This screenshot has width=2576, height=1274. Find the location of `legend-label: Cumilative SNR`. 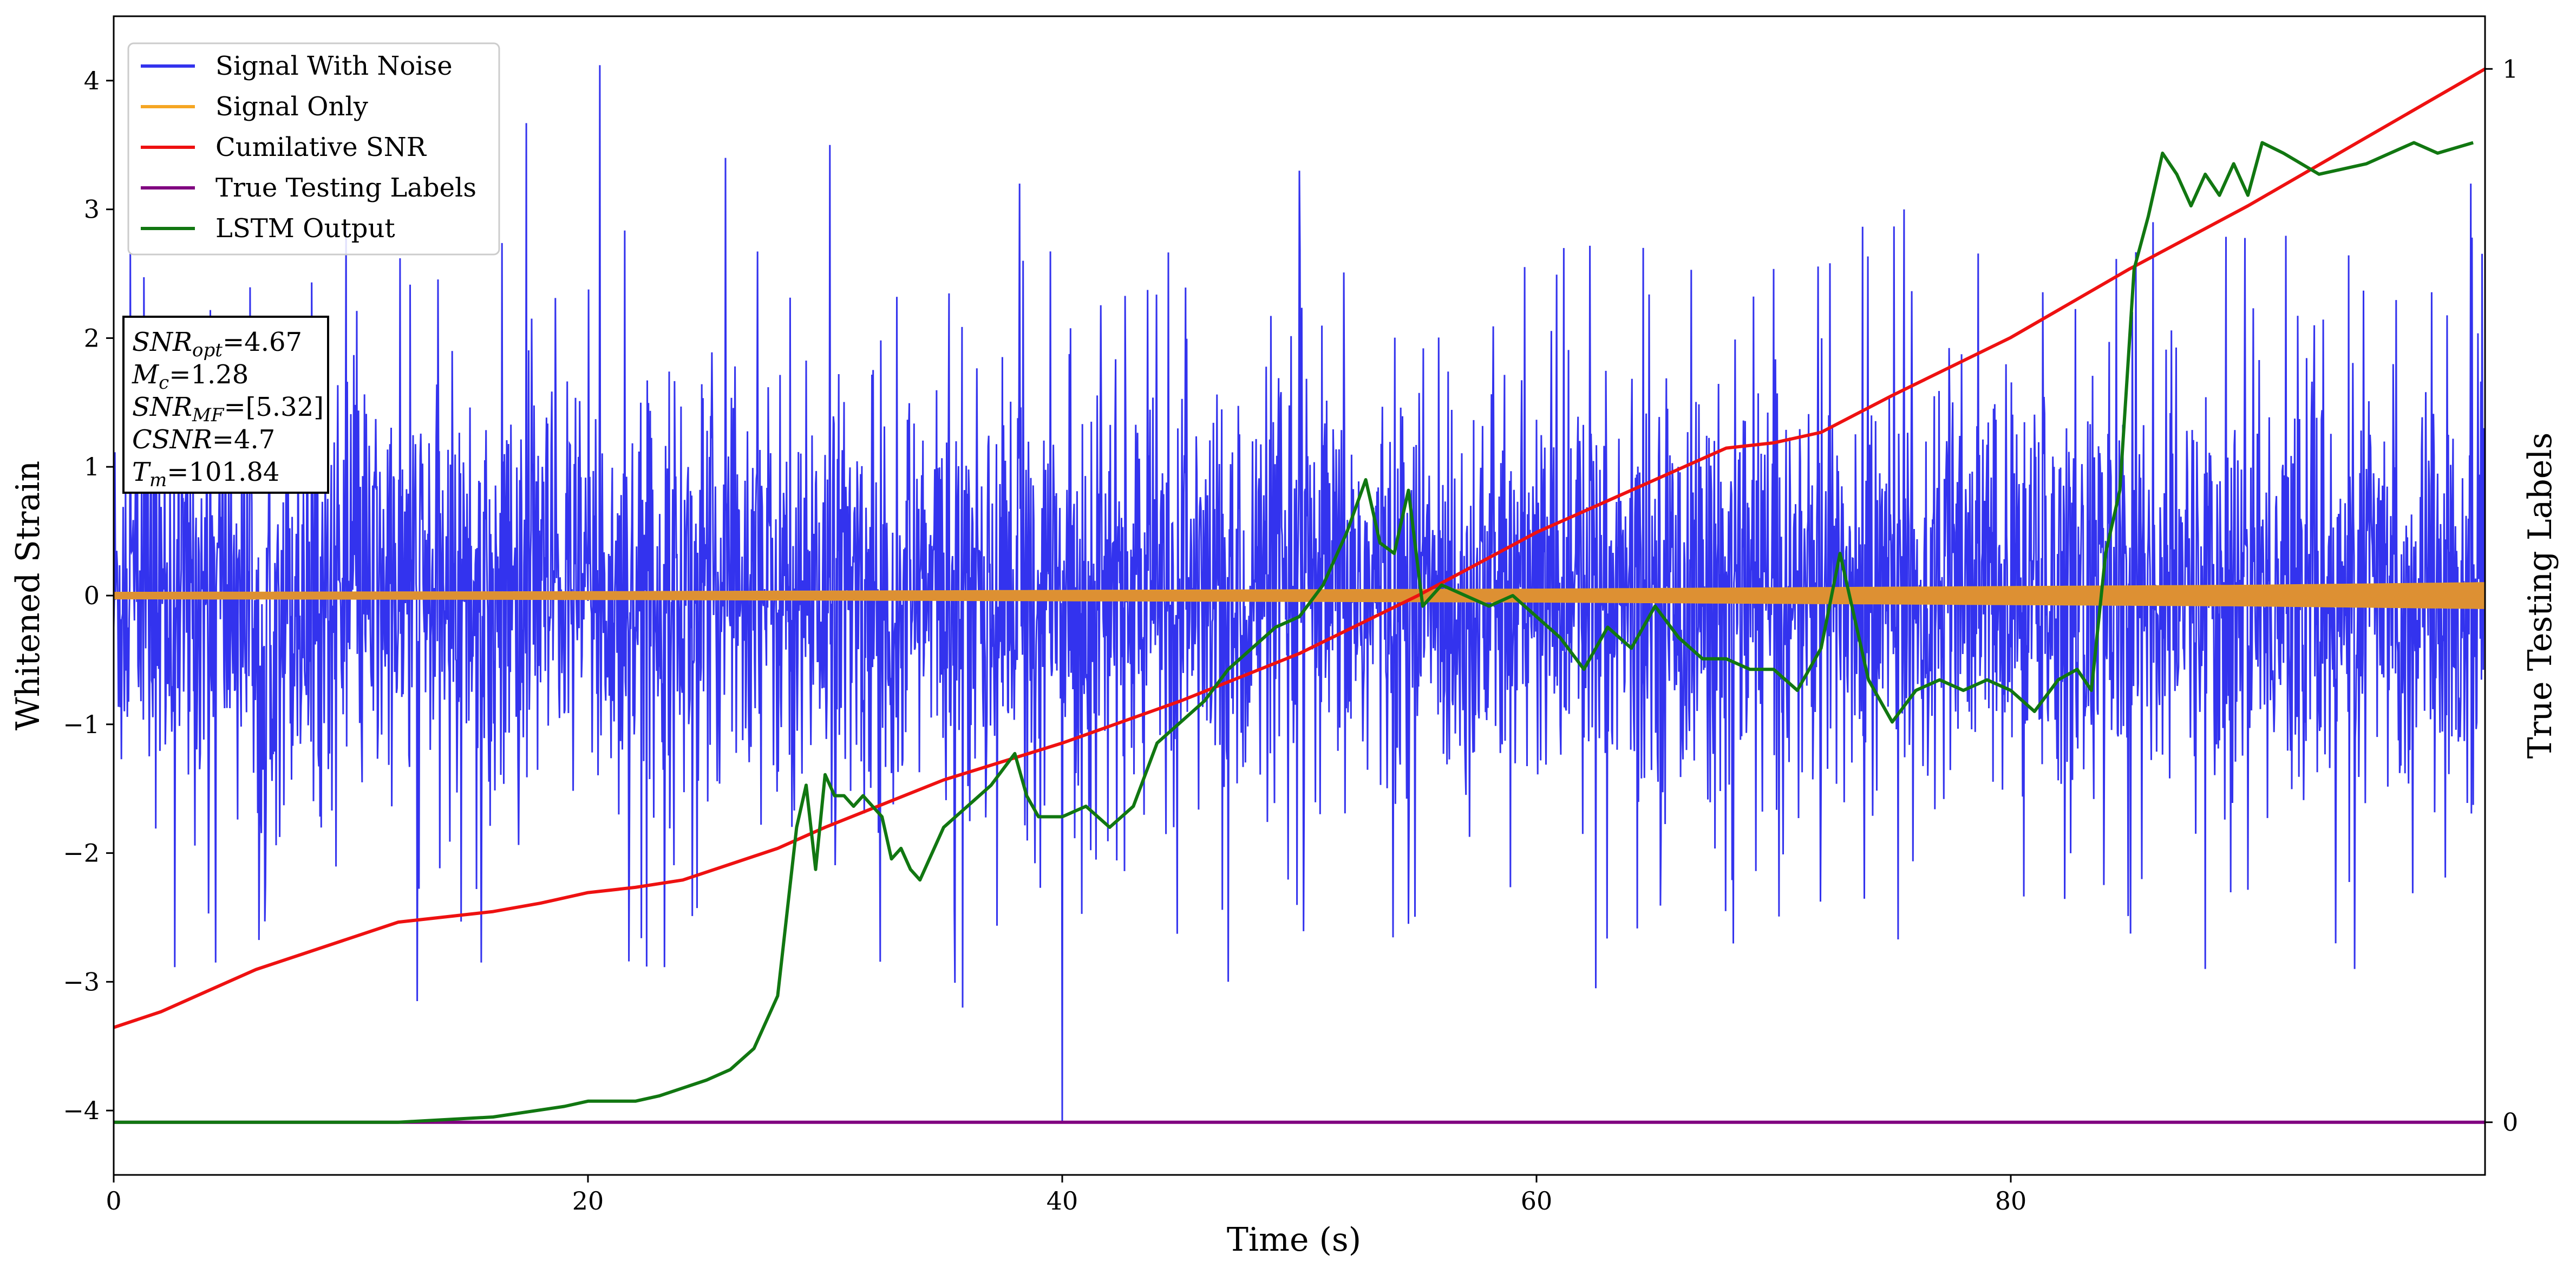

legend-label: Cumilative SNR is located at coordinates (321, 147).